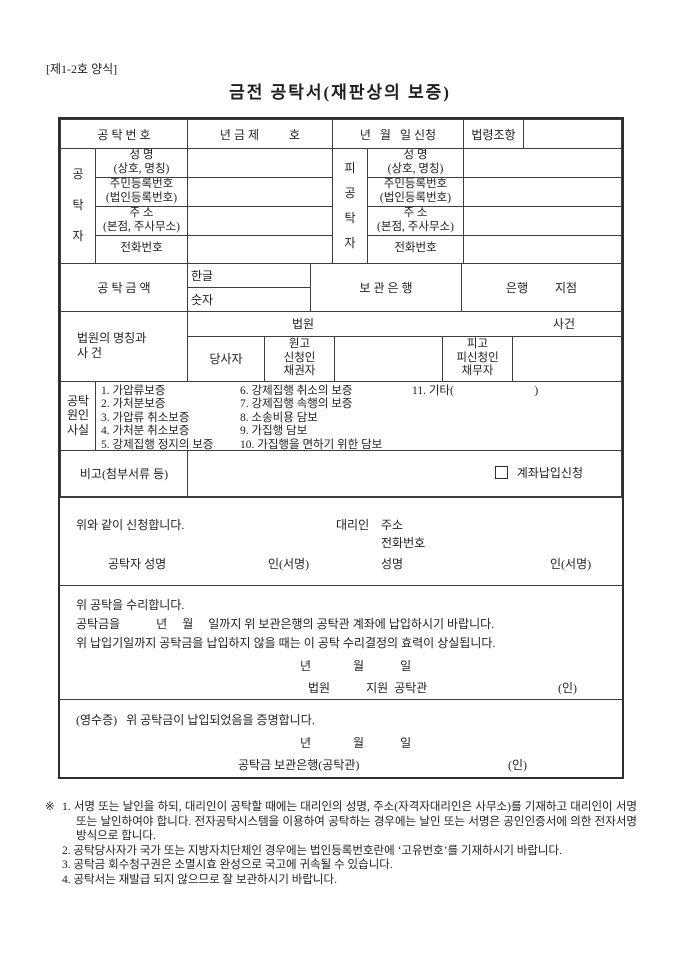 This screenshot has height=962, width=680. What do you see at coordinates (563, 324) in the screenshot?
I see `case-text: 사건` at bounding box center [563, 324].